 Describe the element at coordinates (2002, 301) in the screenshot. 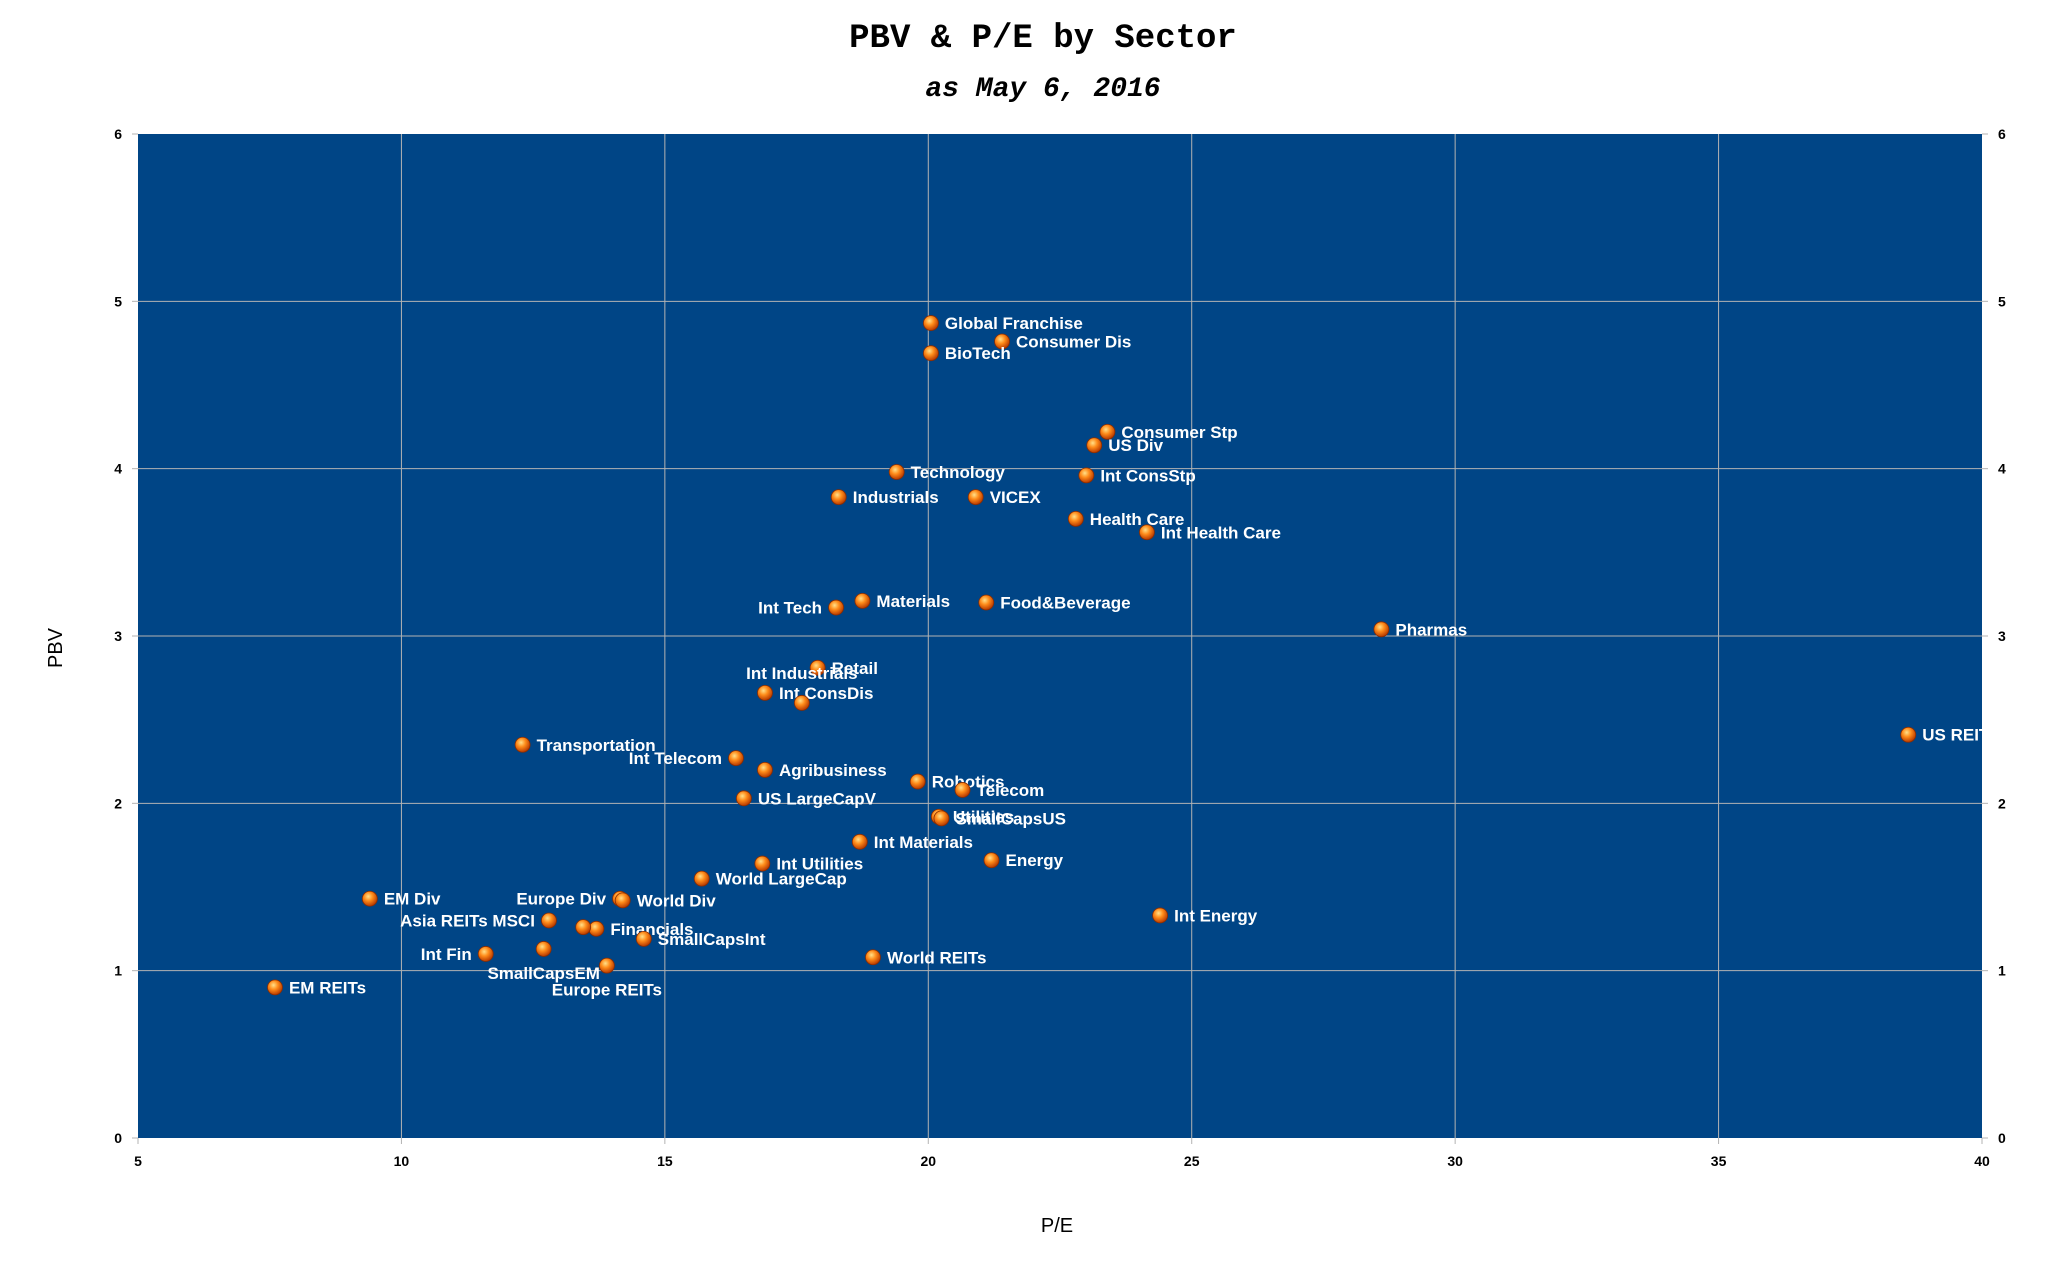

I see `y-tick-label-right: 5` at that location.